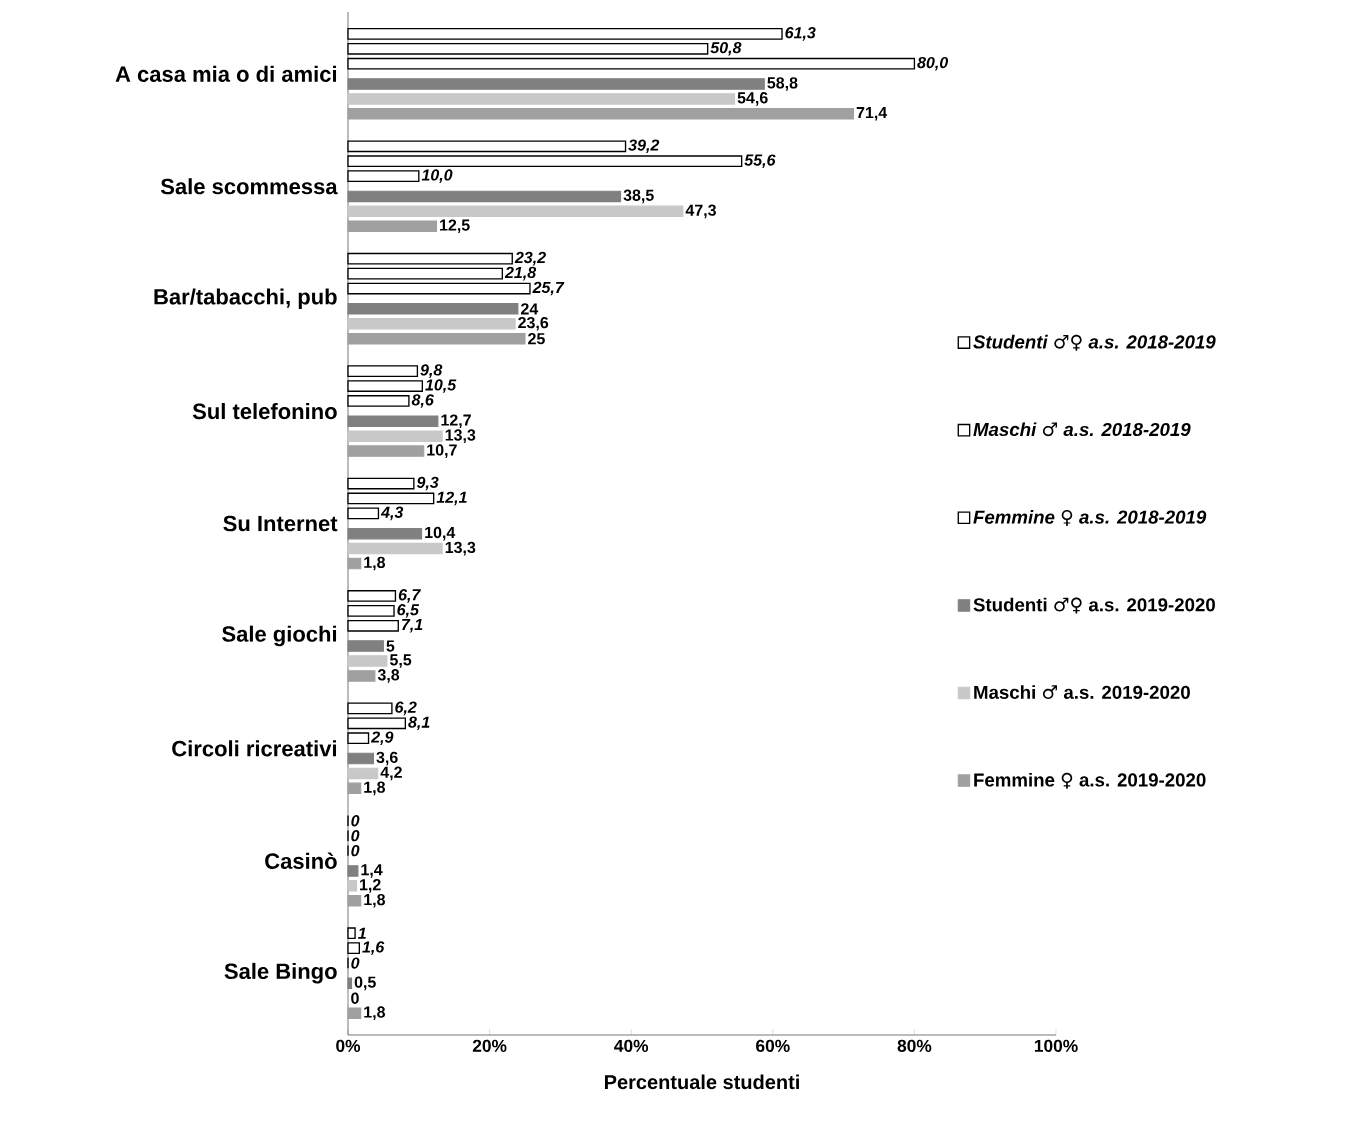 The height and width of the screenshot is (1133, 1353). What do you see at coordinates (254, 748) in the screenshot?
I see `y-tick-label: Circoli ricreativi` at bounding box center [254, 748].